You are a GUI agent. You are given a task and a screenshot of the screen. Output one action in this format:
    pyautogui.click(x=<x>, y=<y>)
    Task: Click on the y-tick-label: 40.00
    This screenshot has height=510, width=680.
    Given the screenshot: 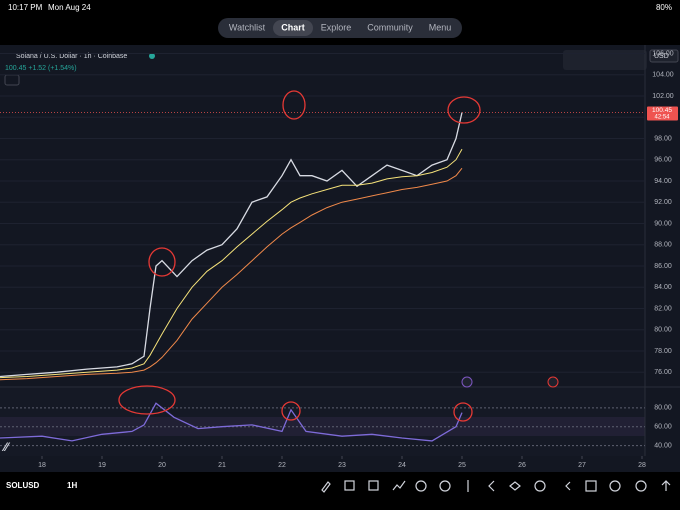 What is the action you would take?
    pyautogui.click(x=663, y=445)
    